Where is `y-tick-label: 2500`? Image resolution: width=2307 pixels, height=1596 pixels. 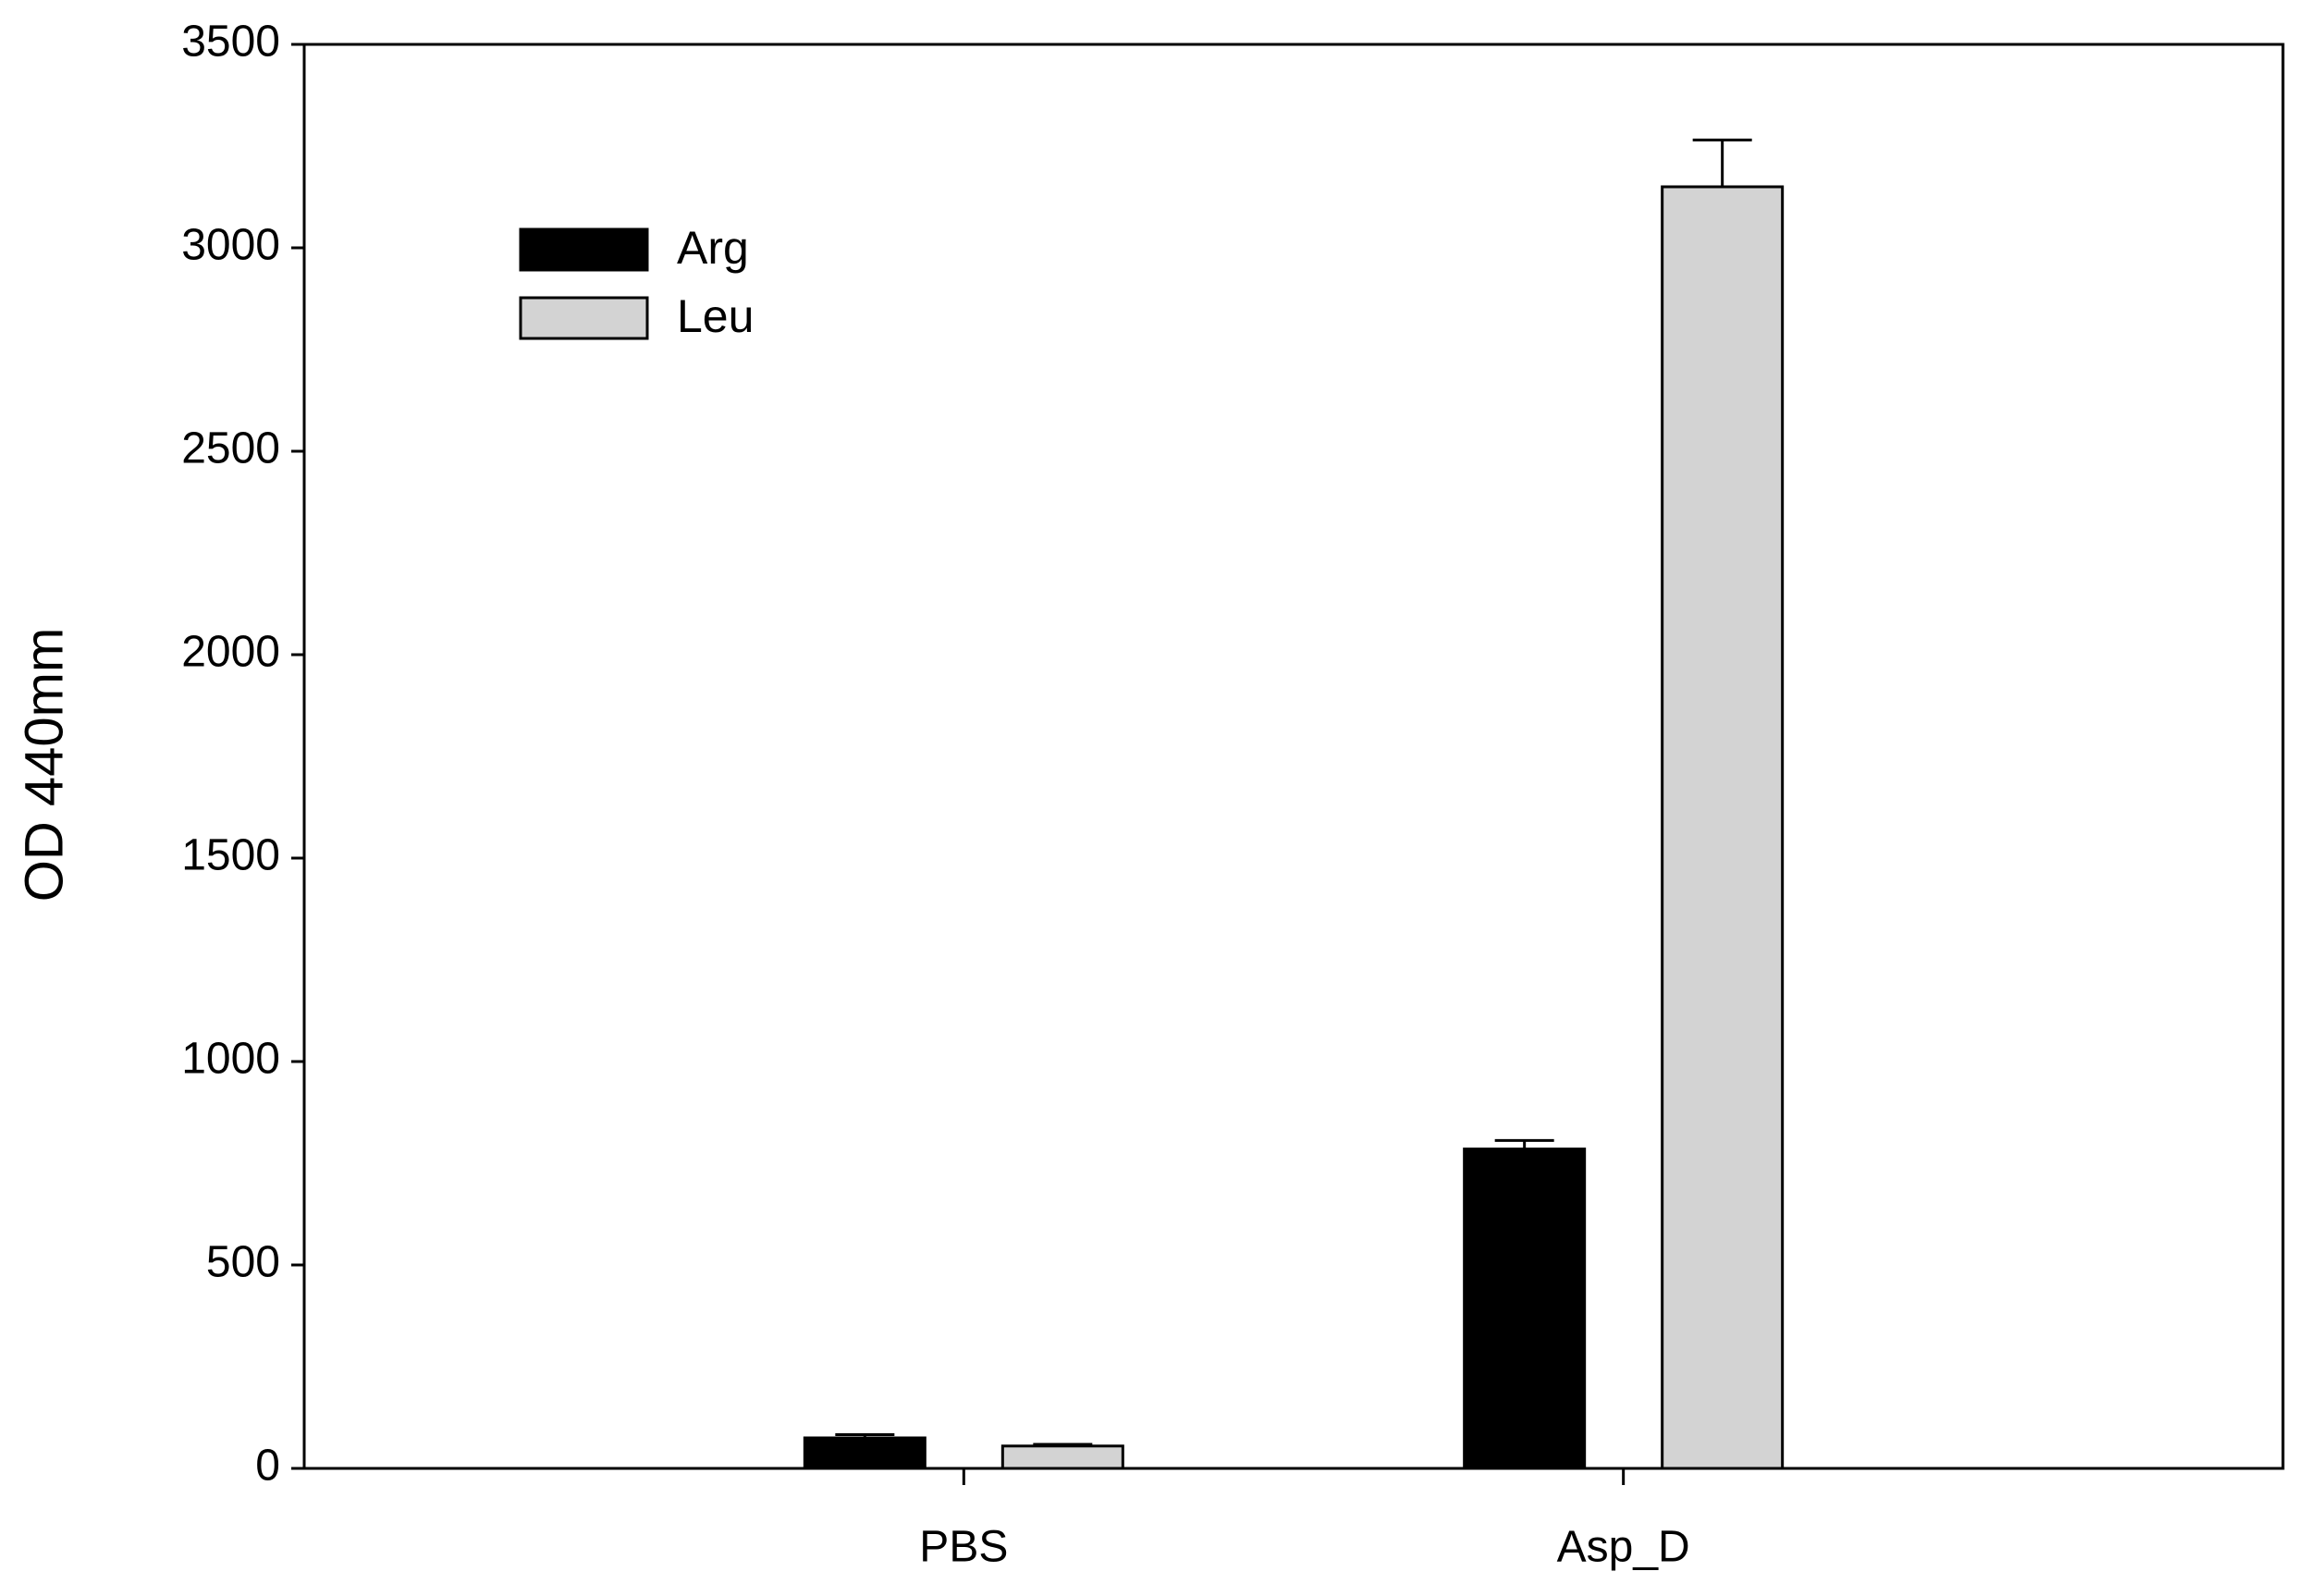
y-tick-label: 2500 is located at coordinates (230, 448).